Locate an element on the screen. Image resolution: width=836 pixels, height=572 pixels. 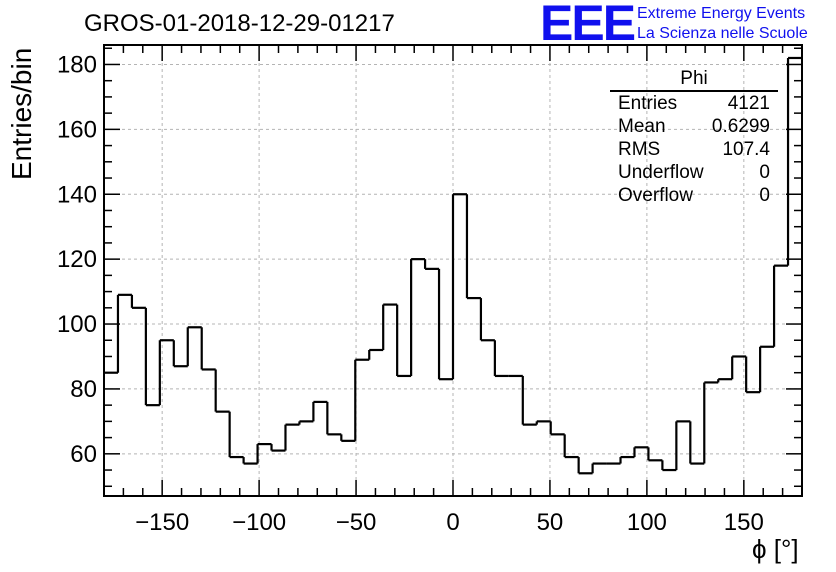
x-axis-label: ϕ [°] is located at coordinates (775, 549).